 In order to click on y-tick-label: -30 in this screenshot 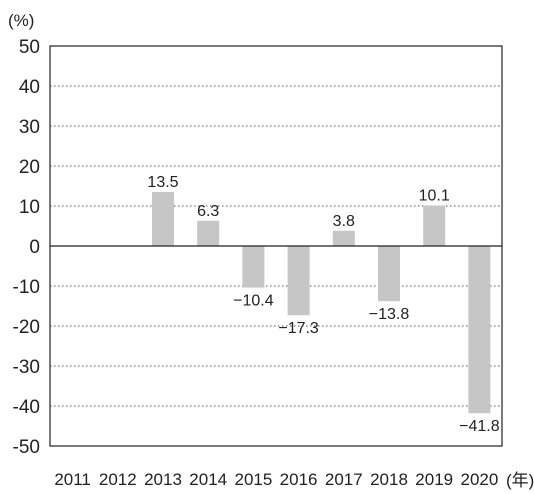, I will do `click(26, 367)`.